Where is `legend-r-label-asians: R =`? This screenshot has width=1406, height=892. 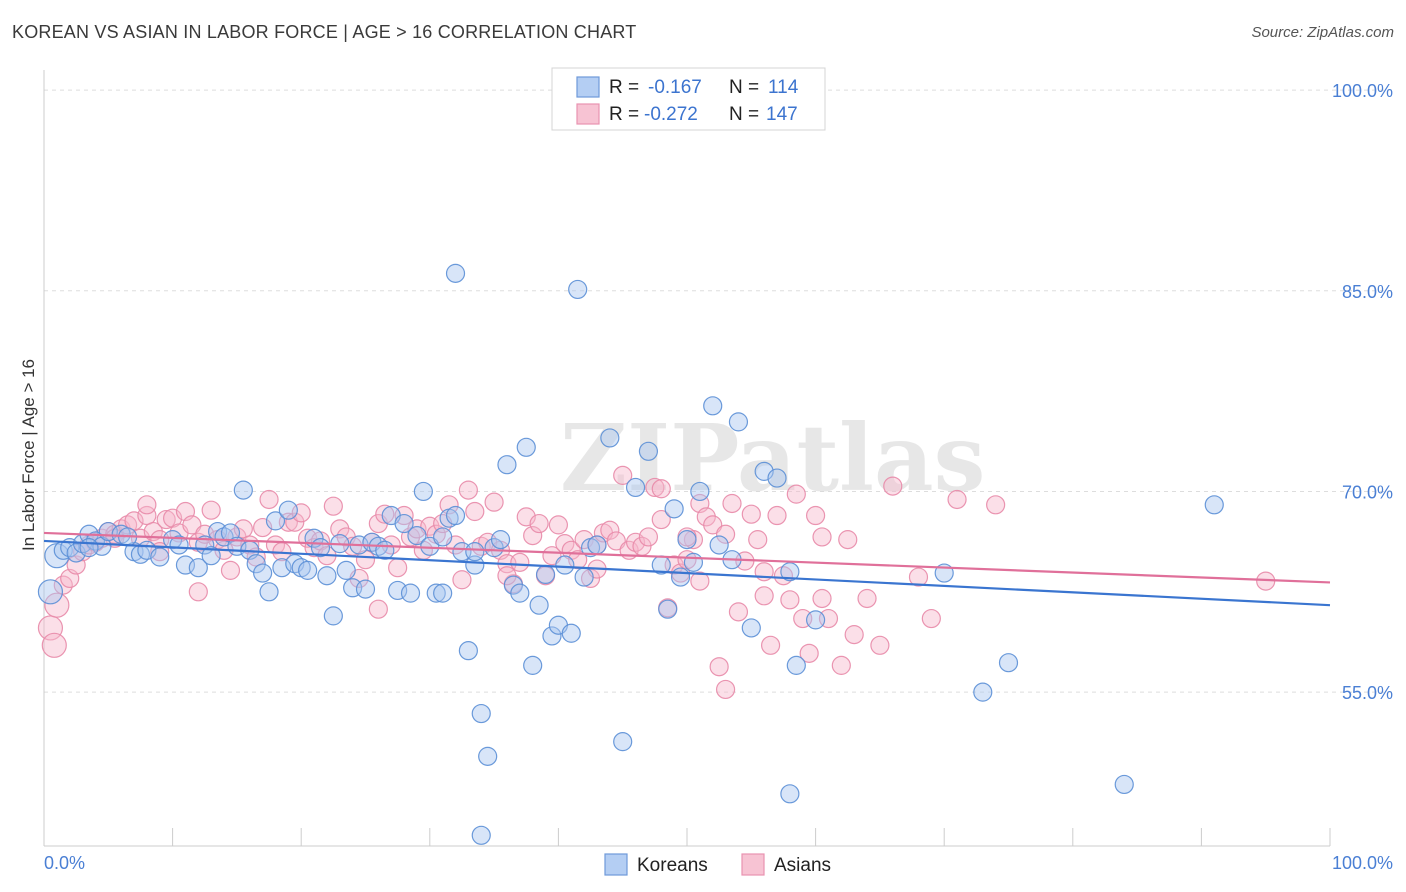
legend-r-label-asians: R = is located at coordinates (624, 114).